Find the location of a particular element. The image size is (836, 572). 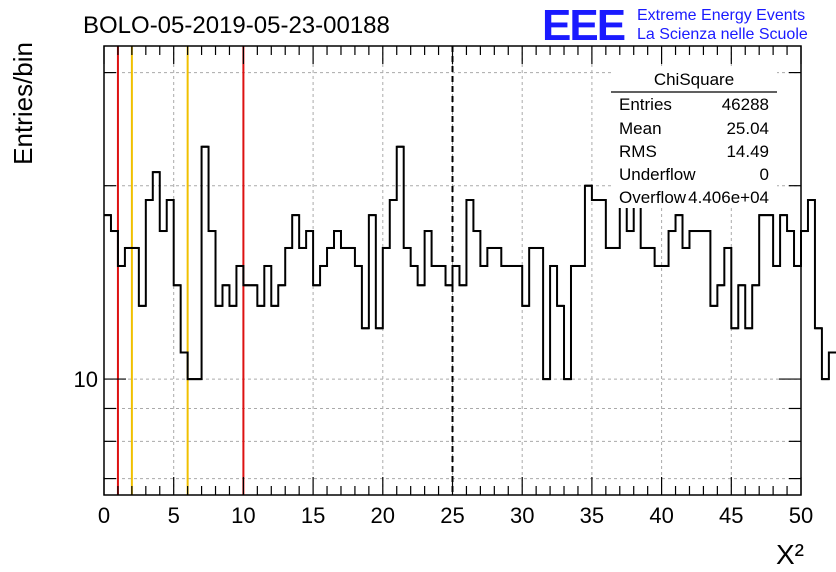

x-tick-label: 45 is located at coordinates (731, 515).